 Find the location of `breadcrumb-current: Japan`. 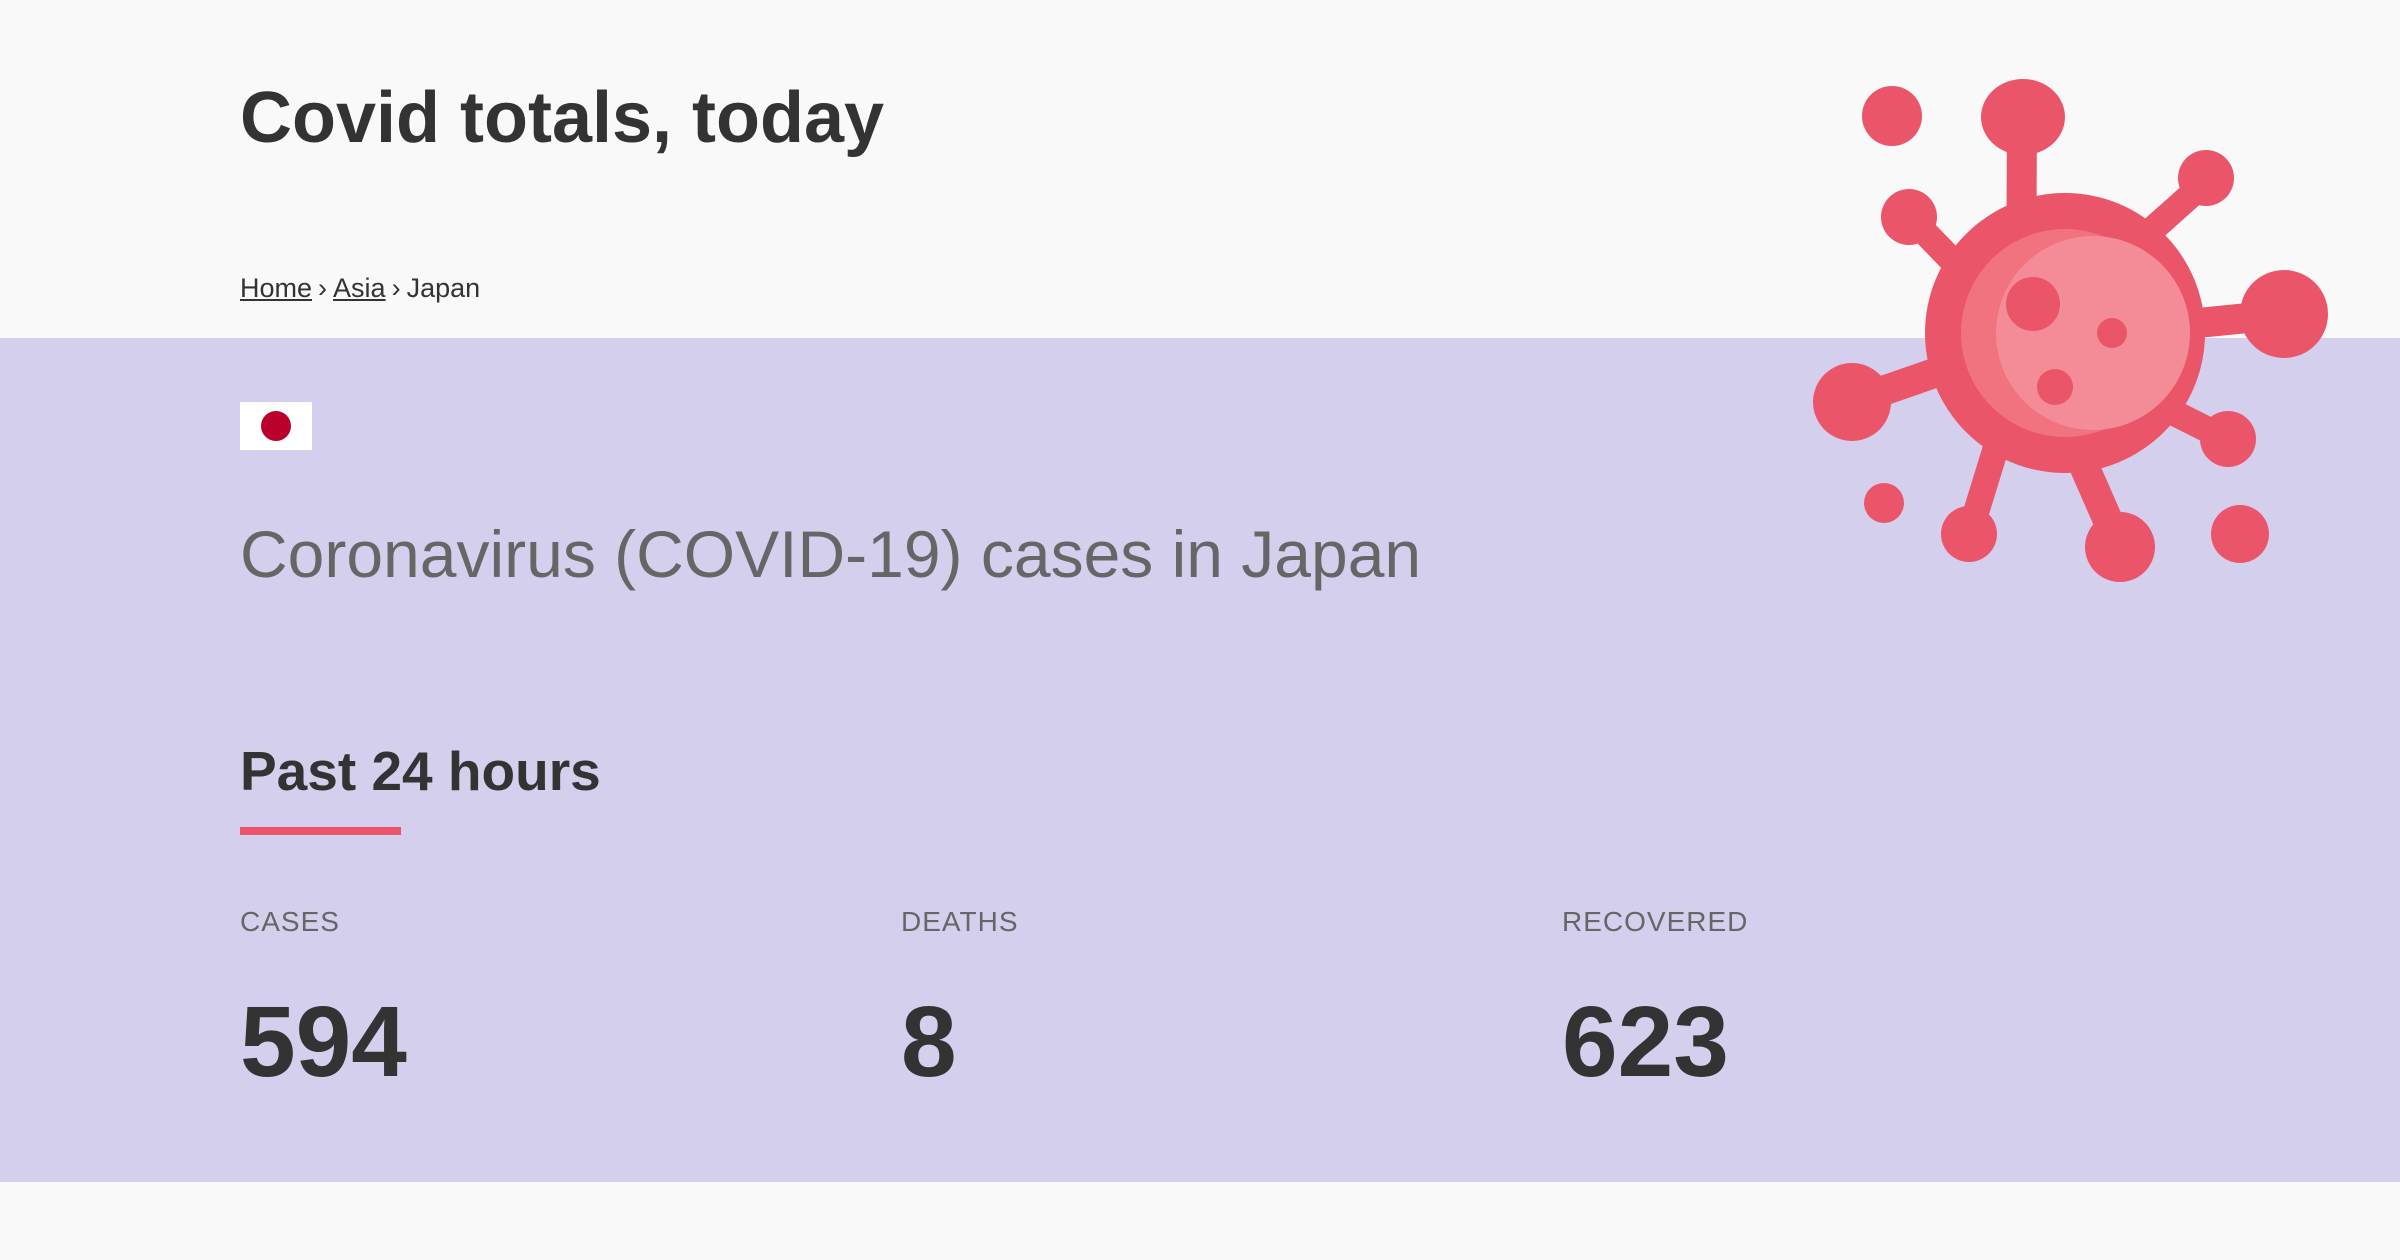

breadcrumb-current: Japan is located at coordinates (443, 288).